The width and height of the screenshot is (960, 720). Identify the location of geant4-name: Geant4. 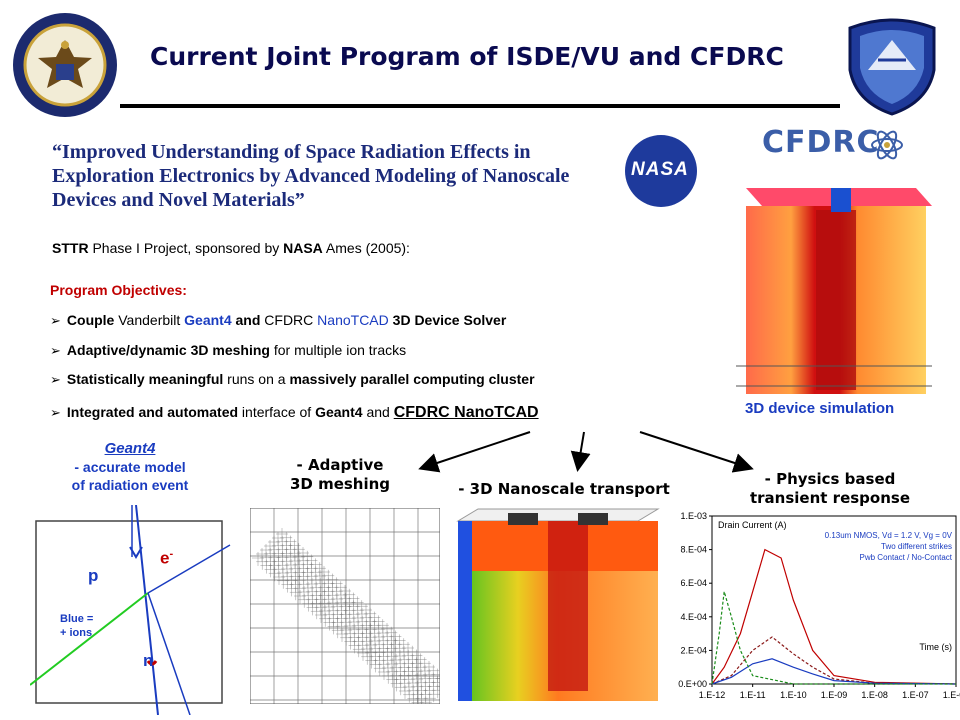
(130, 448).